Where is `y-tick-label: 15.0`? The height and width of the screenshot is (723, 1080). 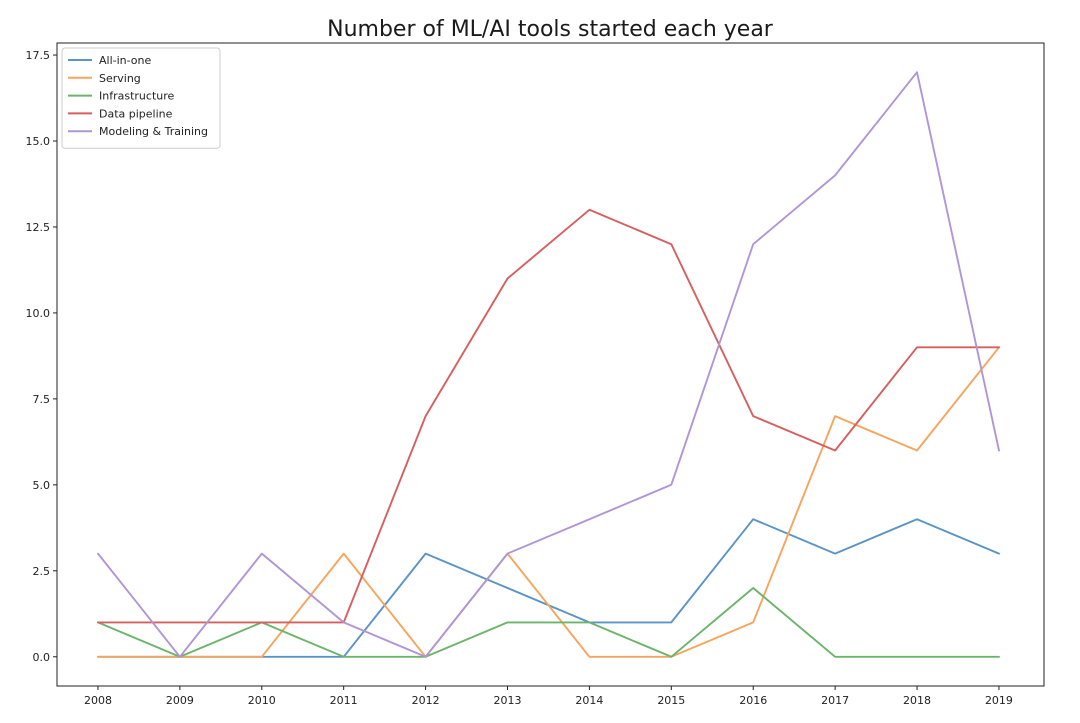
y-tick-label: 15.0 is located at coordinates (38, 141).